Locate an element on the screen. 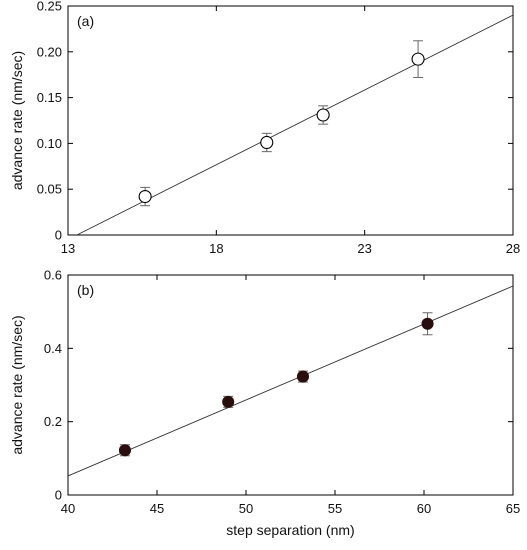 This screenshot has width=527, height=550. x-tick-label: 60 is located at coordinates (424, 508).